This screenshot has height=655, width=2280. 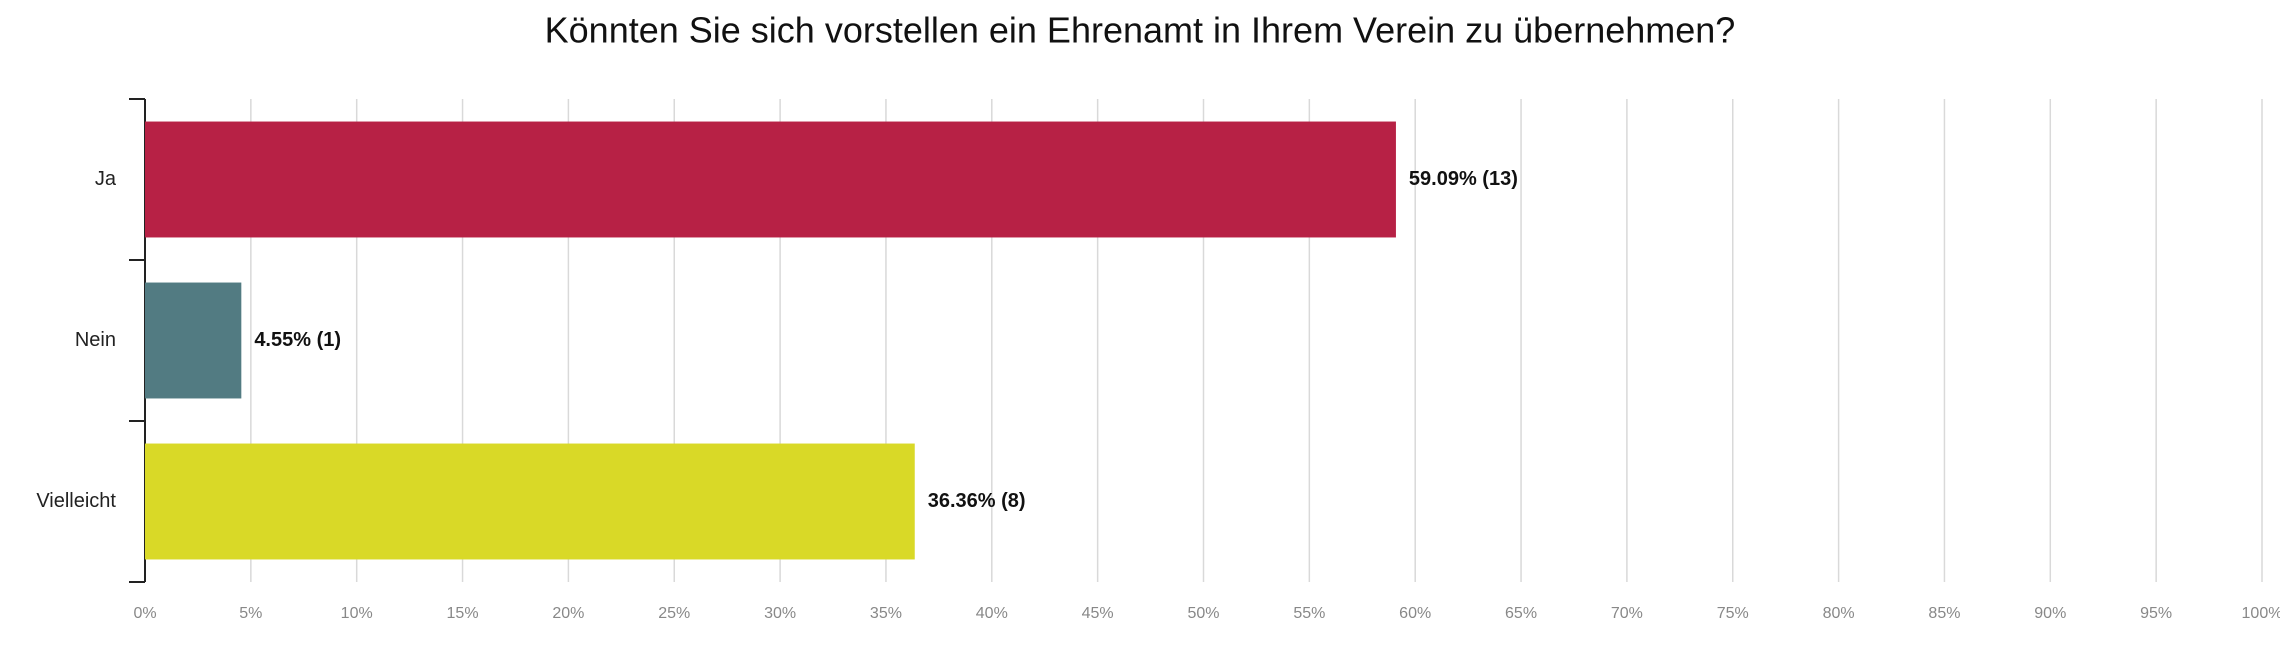 I want to click on x-tick-label: 80%, so click(x=1839, y=613).